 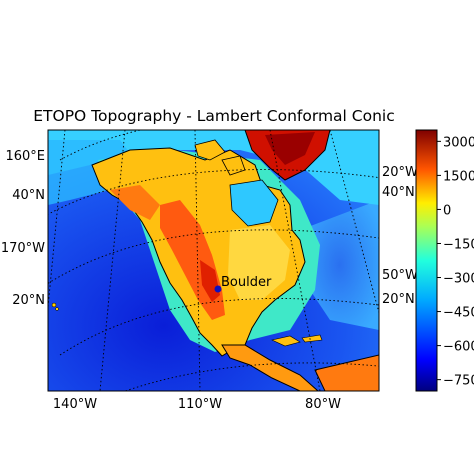 I want to click on colorbar-tick-label: −3000, so click(x=458, y=279).